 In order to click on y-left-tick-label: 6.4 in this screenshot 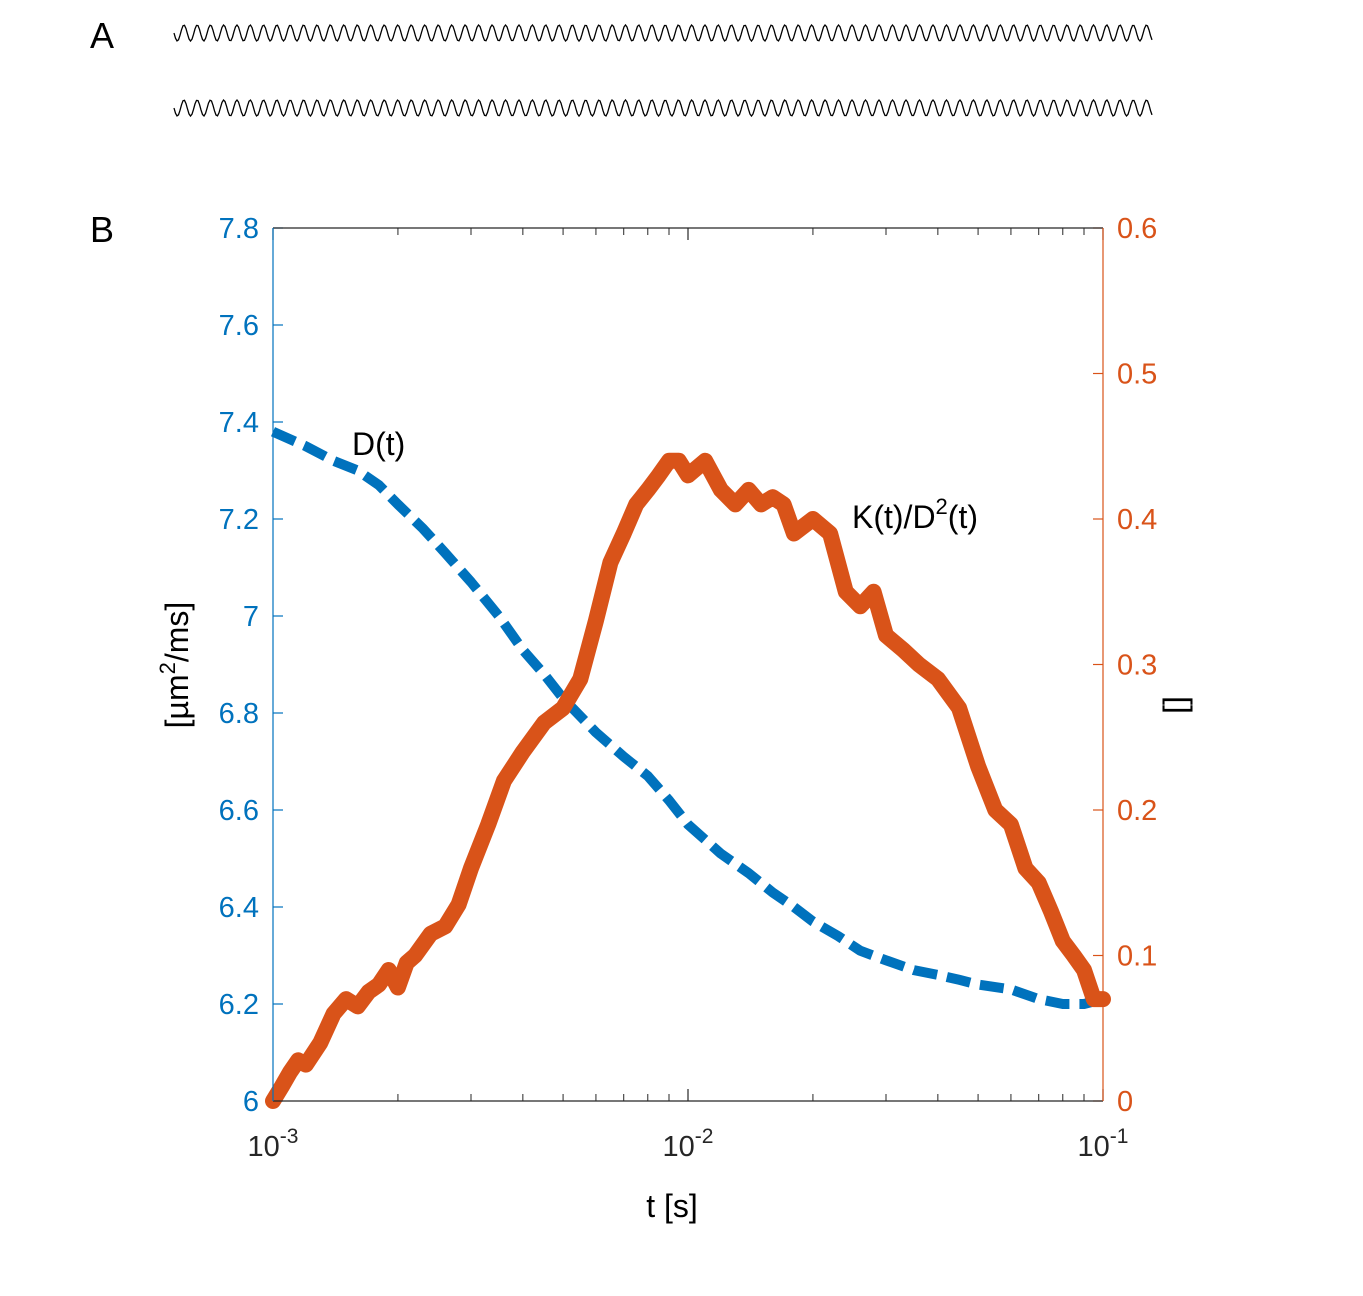, I will do `click(239, 908)`.